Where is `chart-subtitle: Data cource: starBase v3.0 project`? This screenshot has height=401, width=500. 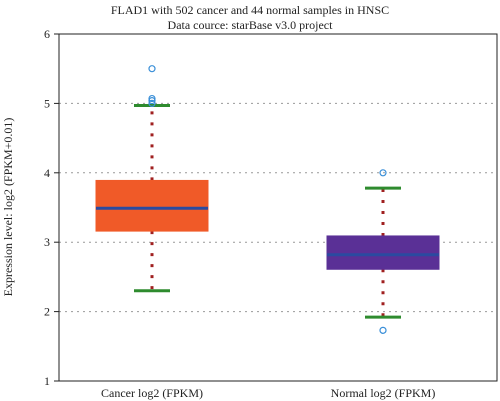
chart-subtitle: Data cource: starBase v3.0 project is located at coordinates (251, 25).